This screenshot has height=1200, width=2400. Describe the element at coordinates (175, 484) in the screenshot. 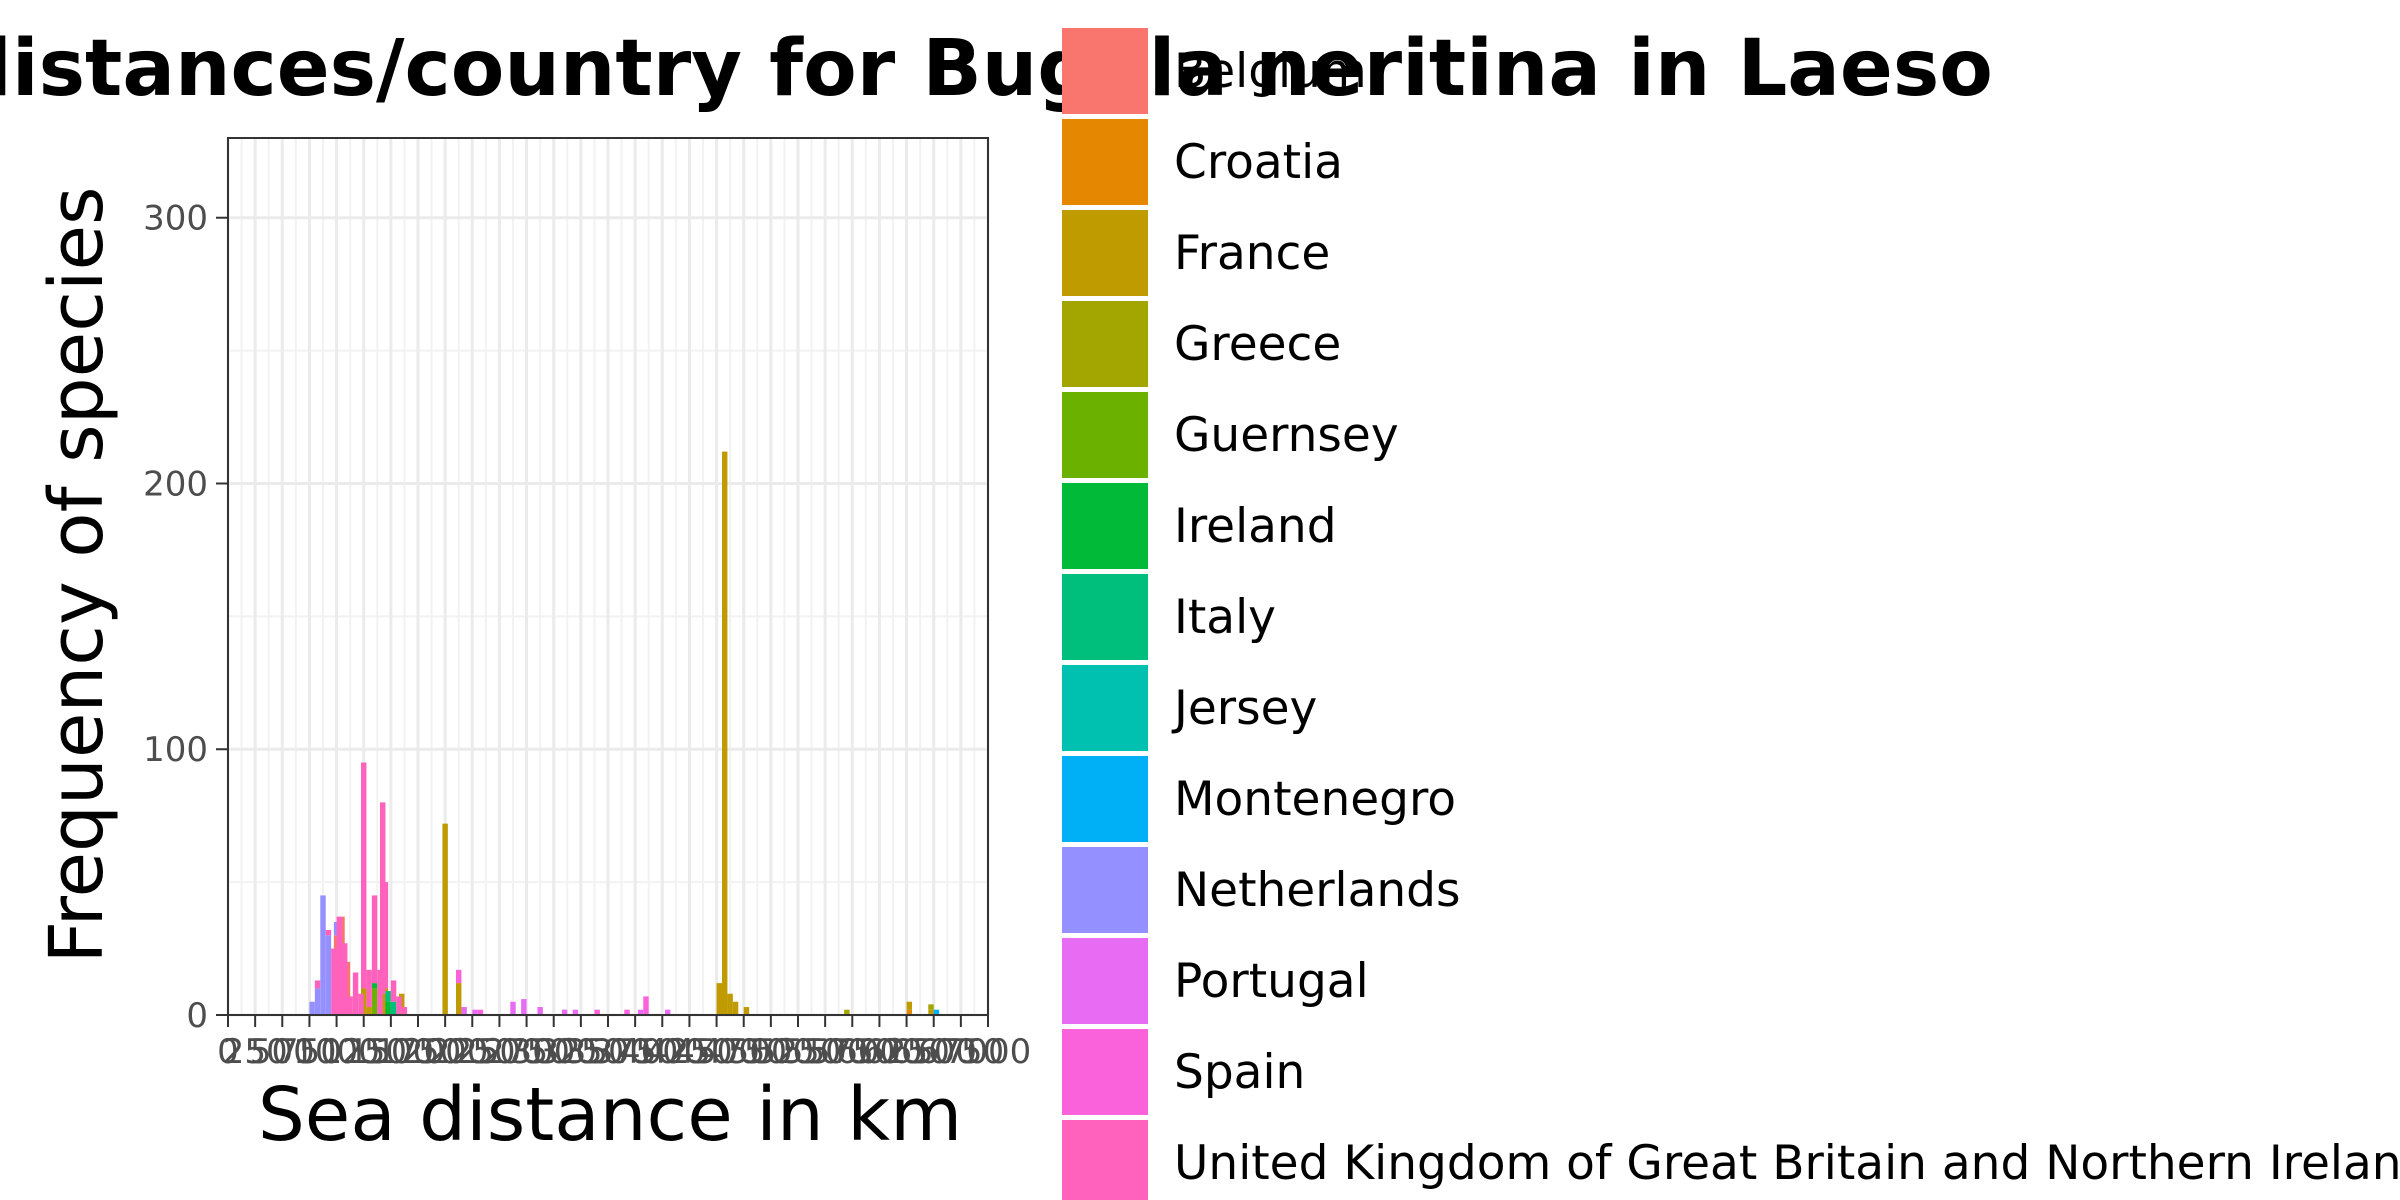

I see `y-tick-label: 200` at that location.